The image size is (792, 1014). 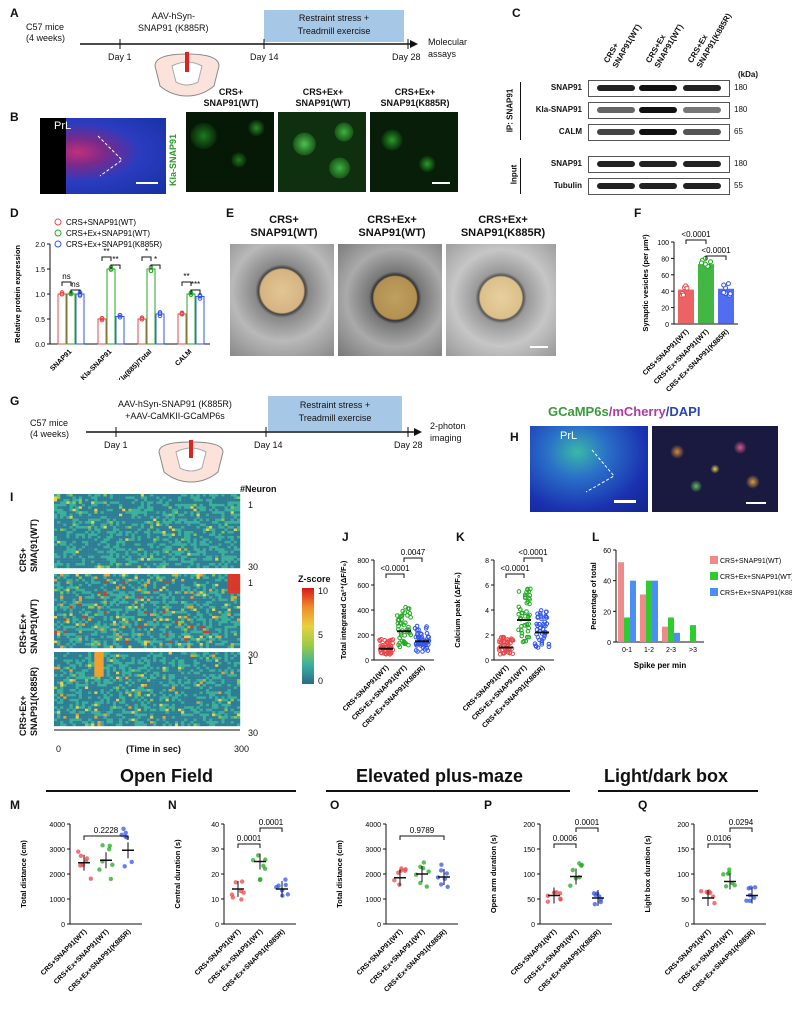 I want to click on data-point, so click(x=102, y=320).